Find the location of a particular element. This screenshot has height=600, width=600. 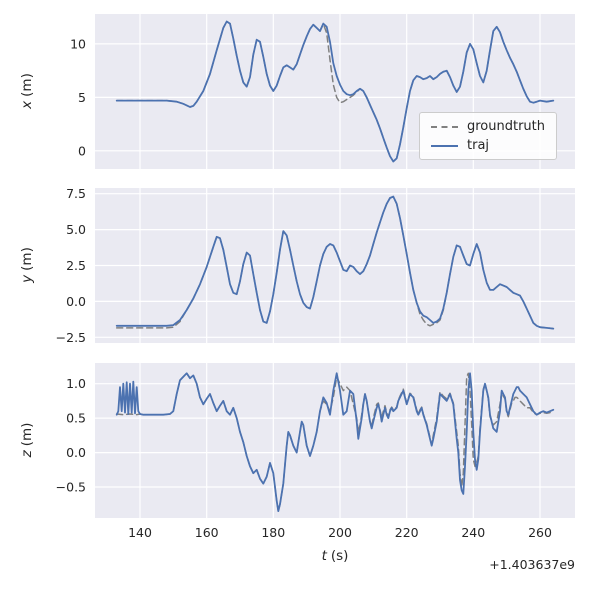

legend-label-groundtruth: groundtruth is located at coordinates (506, 126).